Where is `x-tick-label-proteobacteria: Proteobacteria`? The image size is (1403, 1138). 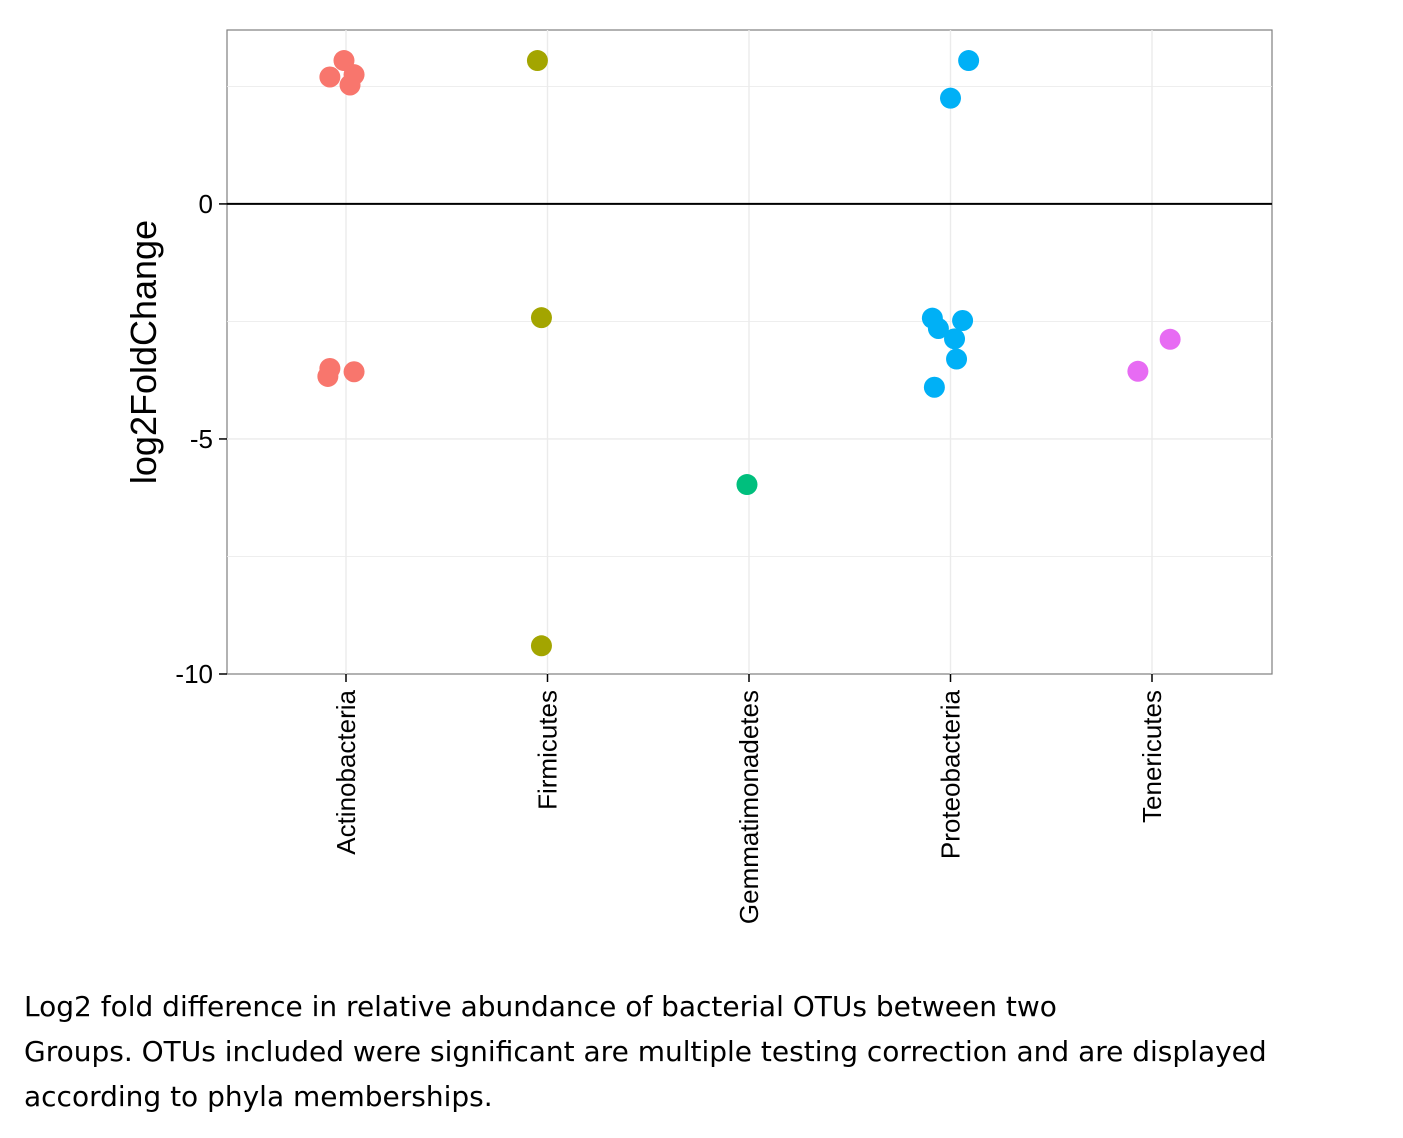
x-tick-label-proteobacteria: Proteobacteria is located at coordinates (951, 774).